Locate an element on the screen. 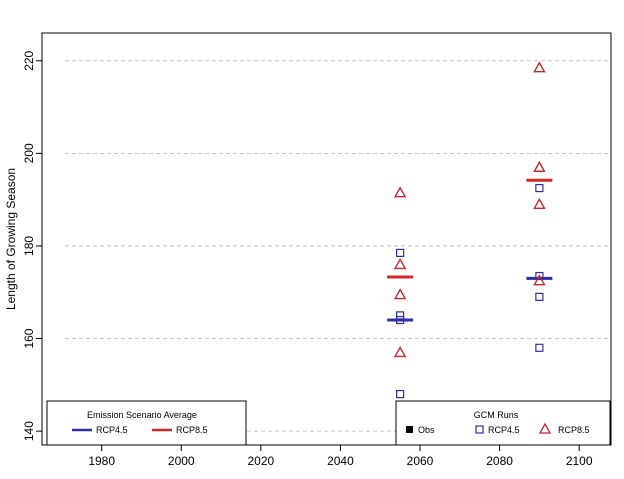 The width and height of the screenshot is (624, 479). legend-emission-box is located at coordinates (146, 423).